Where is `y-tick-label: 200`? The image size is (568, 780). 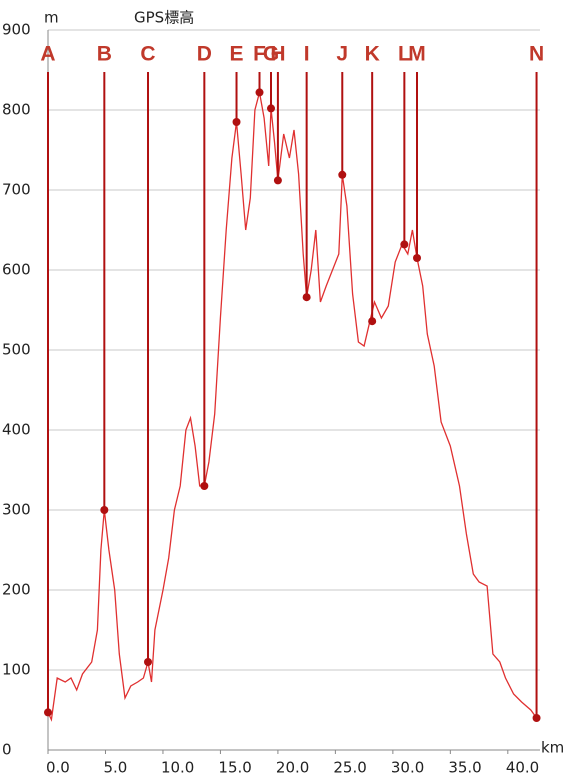
y-tick-label: 200 is located at coordinates (16, 590).